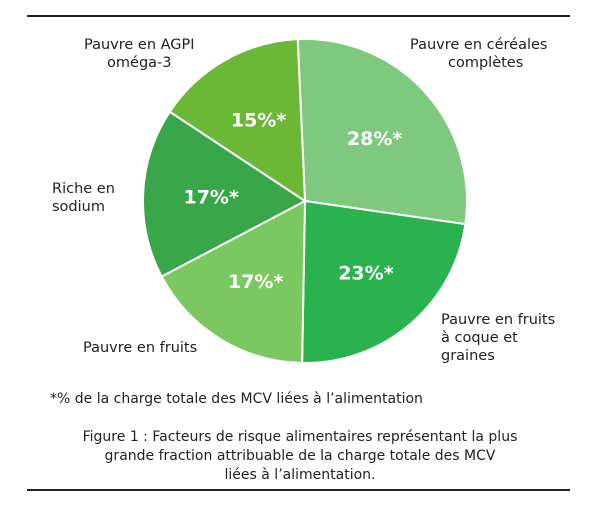 This screenshot has height=510, width=599. Describe the element at coordinates (255, 282) in the screenshot. I see `slice-value-label-2: 17%*` at that location.